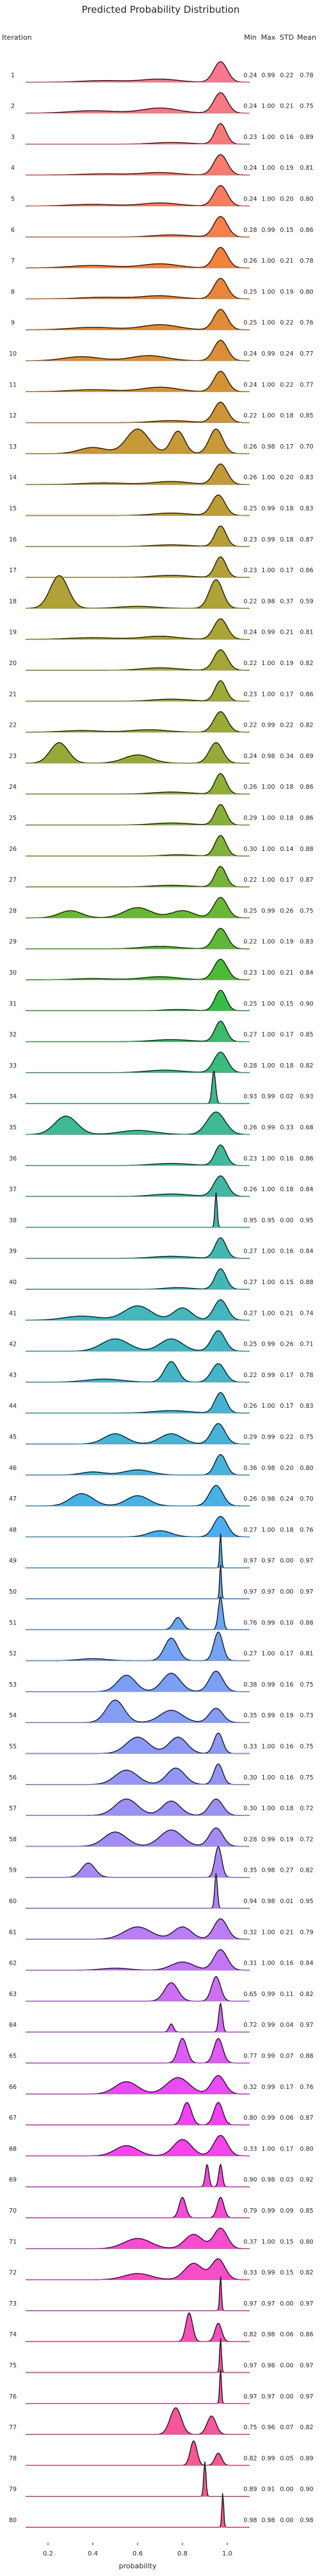 The height and width of the screenshot is (2576, 322). Describe the element at coordinates (268, 1220) in the screenshot. I see `stat-max-38: 0.95` at that location.